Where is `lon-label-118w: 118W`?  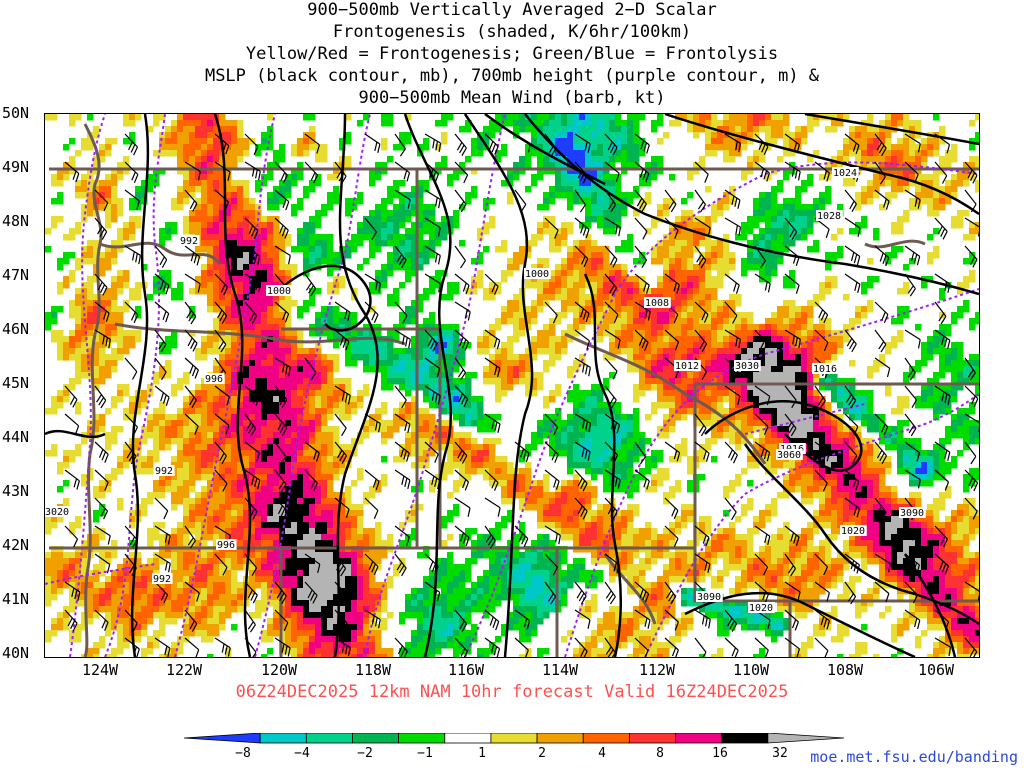 lon-label-118w: 118W is located at coordinates (373, 670).